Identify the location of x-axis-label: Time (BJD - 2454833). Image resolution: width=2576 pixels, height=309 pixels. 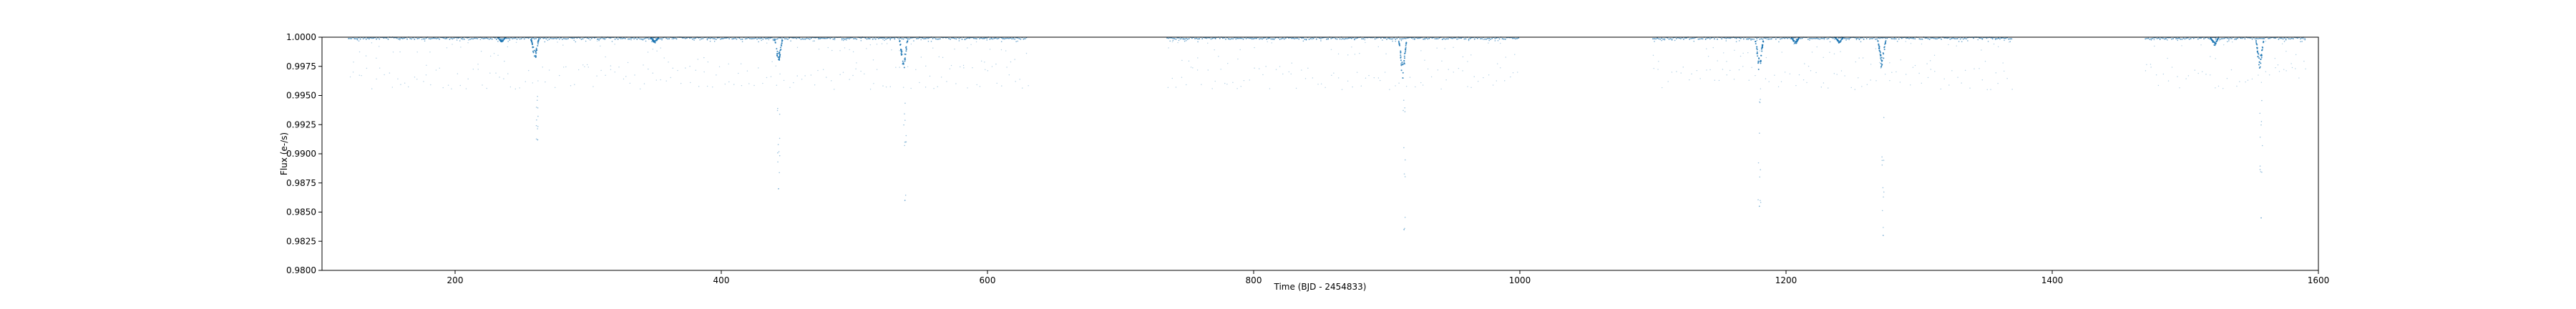
(1320, 287).